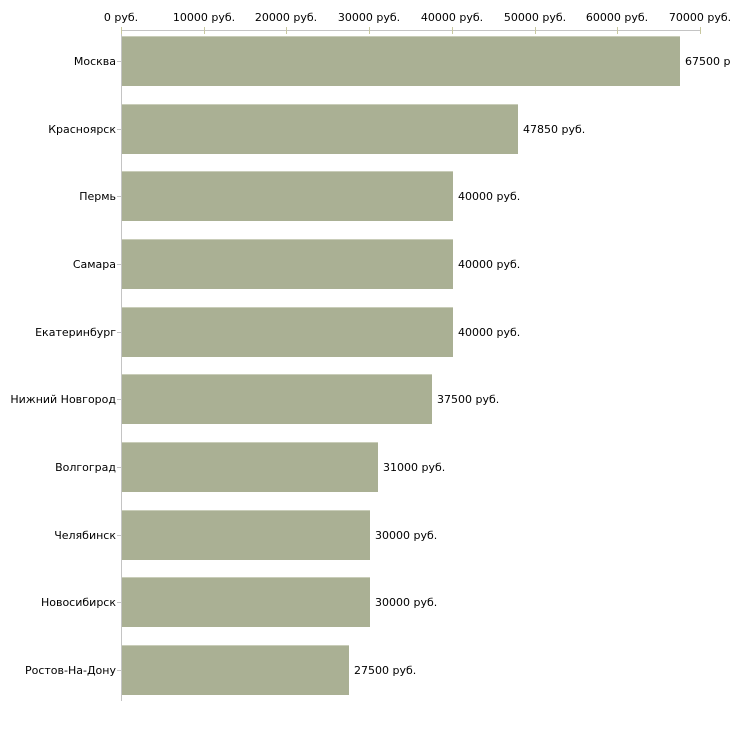  I want to click on category-label: Ростов-На-Дону, so click(70, 670).